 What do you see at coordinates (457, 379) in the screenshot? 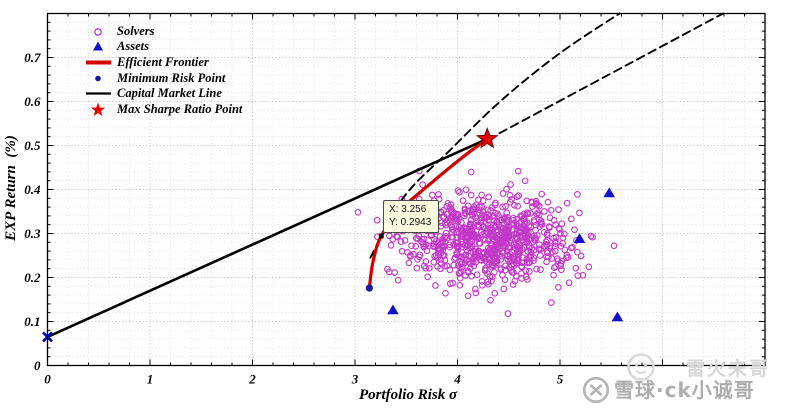
I see `x-tick-label: 4` at bounding box center [457, 379].